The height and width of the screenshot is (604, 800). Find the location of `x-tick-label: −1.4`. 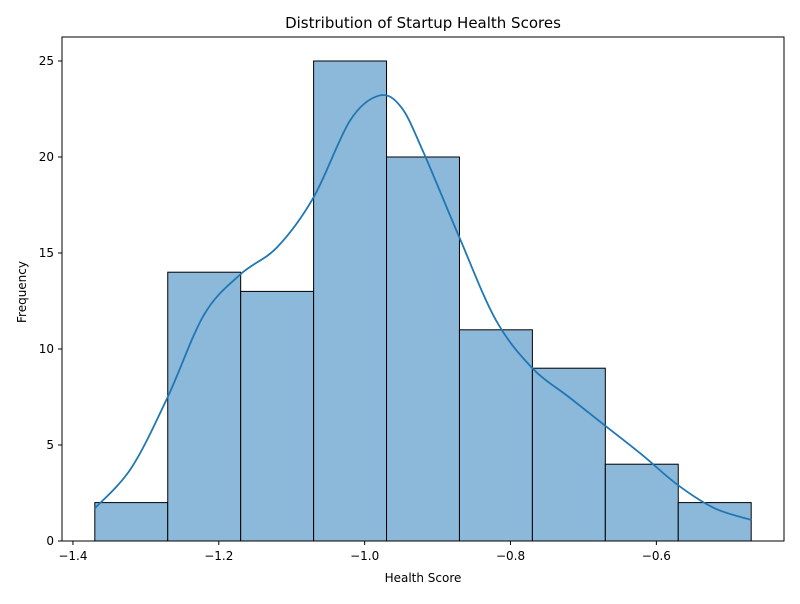

x-tick-label: −1.4 is located at coordinates (72, 556).